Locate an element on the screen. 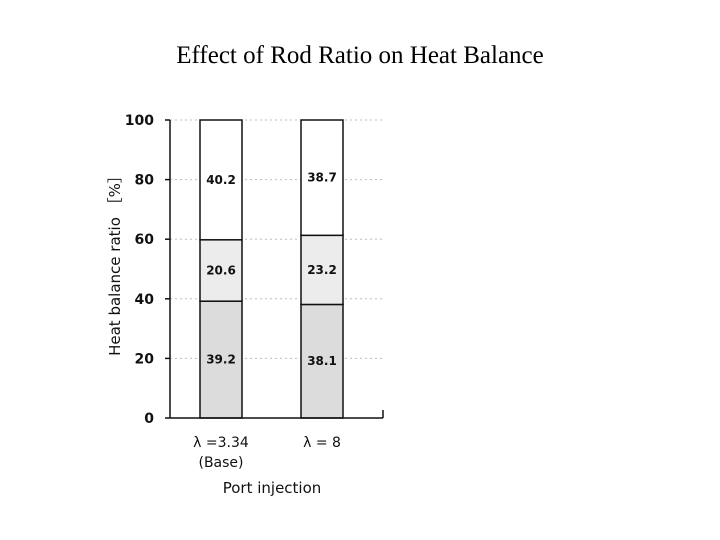 The image size is (720, 540). category-label: λ = 8 is located at coordinates (322, 443).